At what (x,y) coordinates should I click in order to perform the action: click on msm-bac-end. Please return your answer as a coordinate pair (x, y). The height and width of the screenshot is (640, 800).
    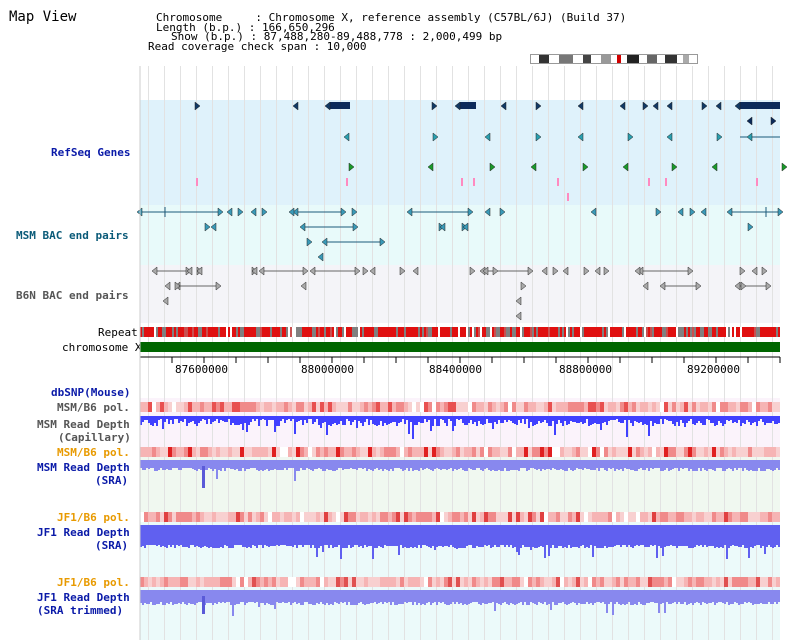
    Looking at the image, I should click on (324, 242).